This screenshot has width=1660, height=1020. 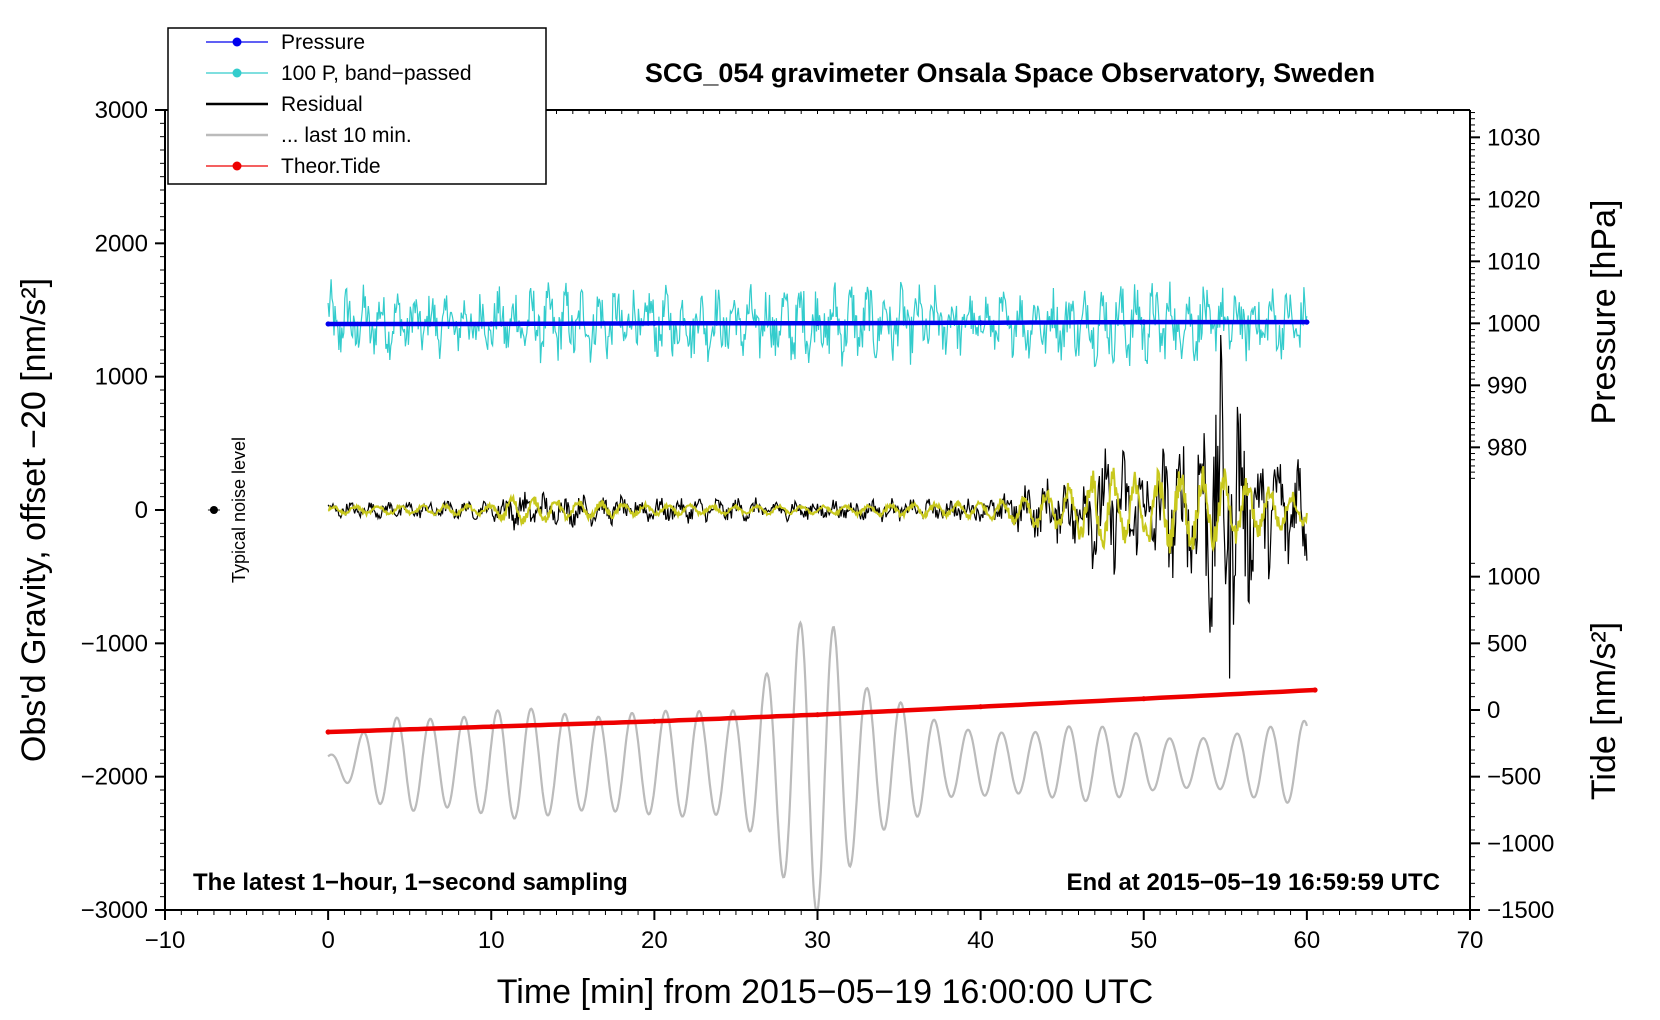 What do you see at coordinates (165, 940) in the screenshot?
I see `x-tick-label: −10` at bounding box center [165, 940].